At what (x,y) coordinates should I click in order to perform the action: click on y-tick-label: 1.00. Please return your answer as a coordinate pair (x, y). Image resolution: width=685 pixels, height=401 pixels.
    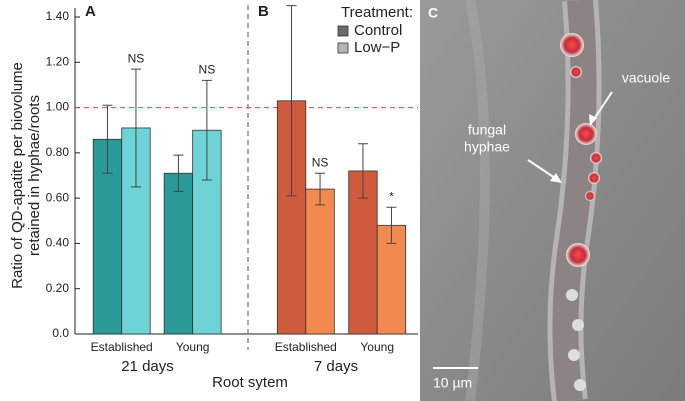
    Looking at the image, I should click on (58, 107).